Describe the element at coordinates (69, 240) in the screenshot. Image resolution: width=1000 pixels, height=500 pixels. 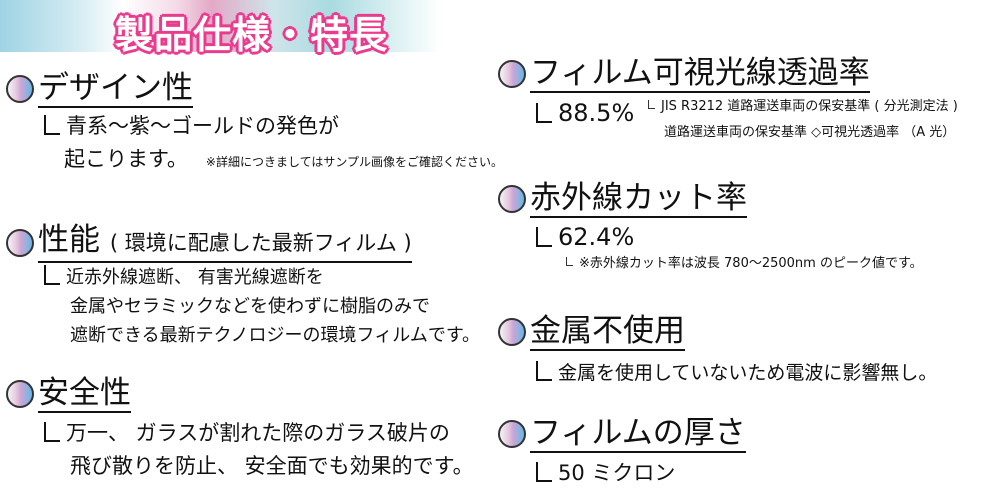
I see `title-text: 性能` at that location.